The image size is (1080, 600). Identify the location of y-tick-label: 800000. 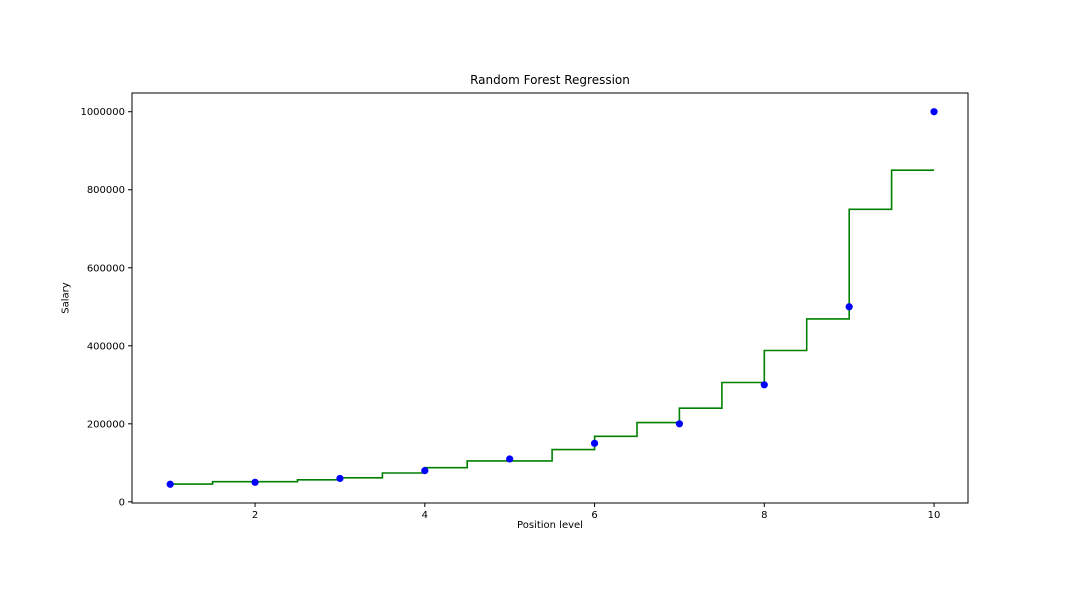
(106, 190).